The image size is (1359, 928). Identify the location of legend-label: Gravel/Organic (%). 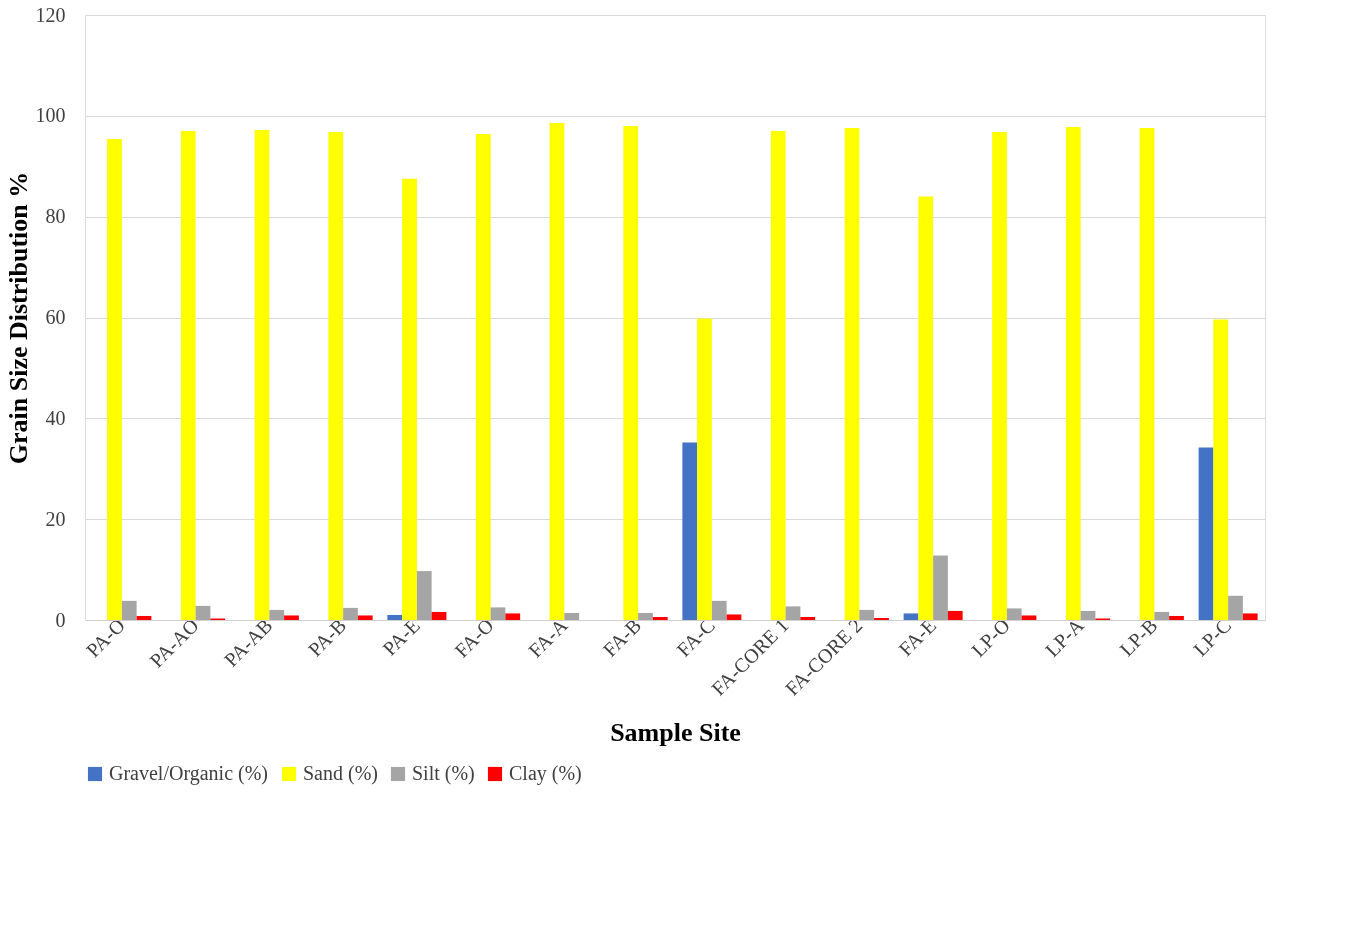
(189, 773).